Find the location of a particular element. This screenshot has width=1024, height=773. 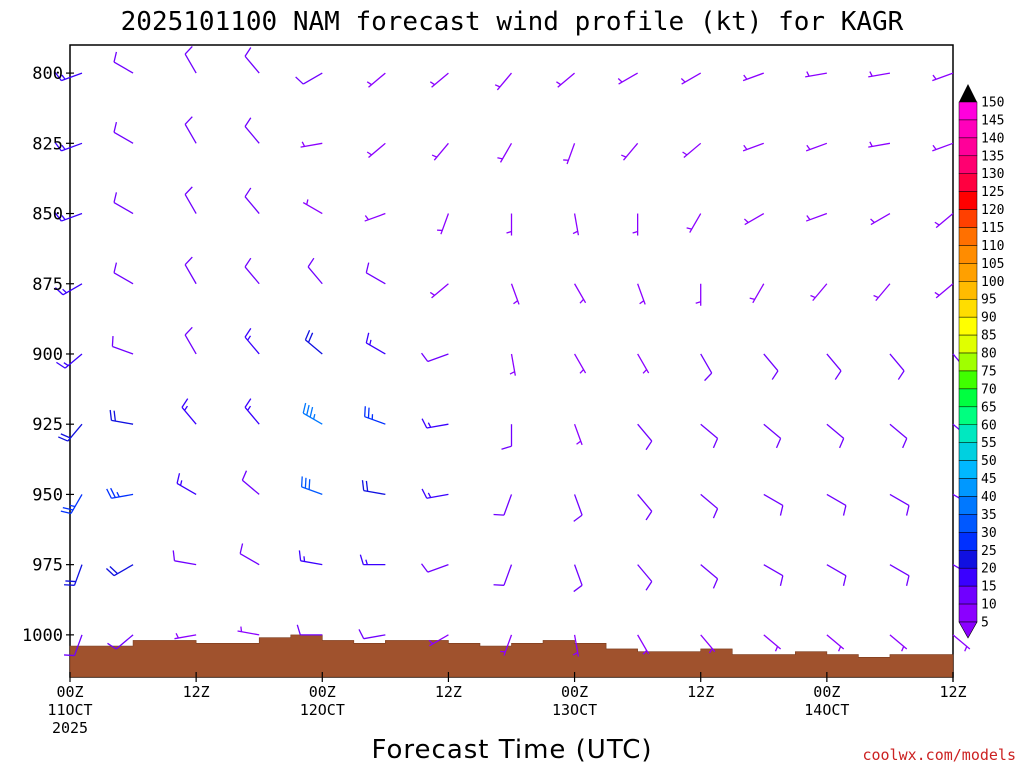

colorbar-bottom-arrow is located at coordinates (968, 630).